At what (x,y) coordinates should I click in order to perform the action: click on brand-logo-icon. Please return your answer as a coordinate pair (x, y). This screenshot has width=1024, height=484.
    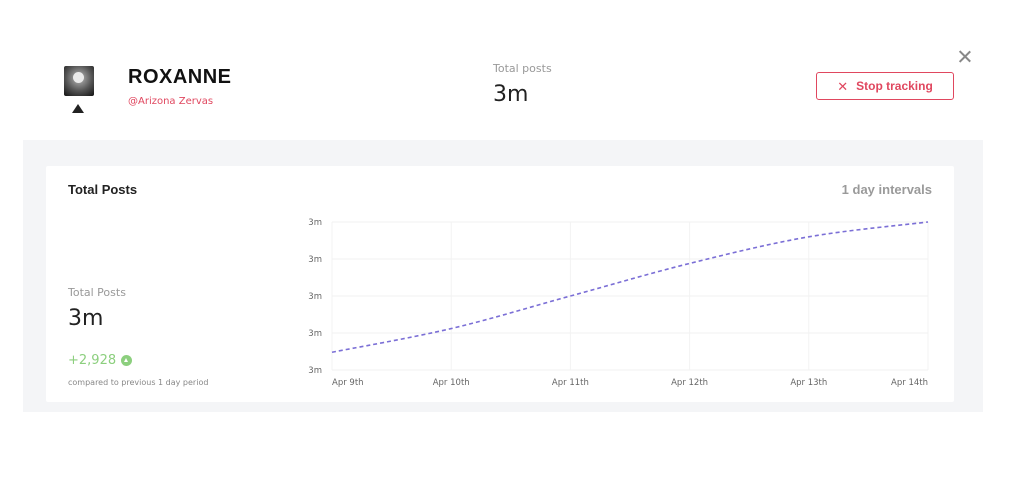
    Looking at the image, I should click on (78, 108).